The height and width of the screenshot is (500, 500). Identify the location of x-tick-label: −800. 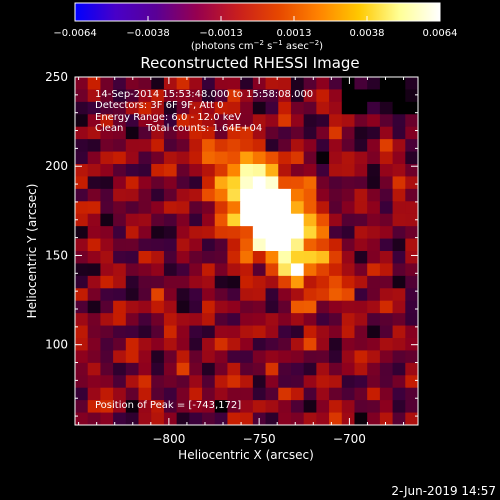
(168, 439).